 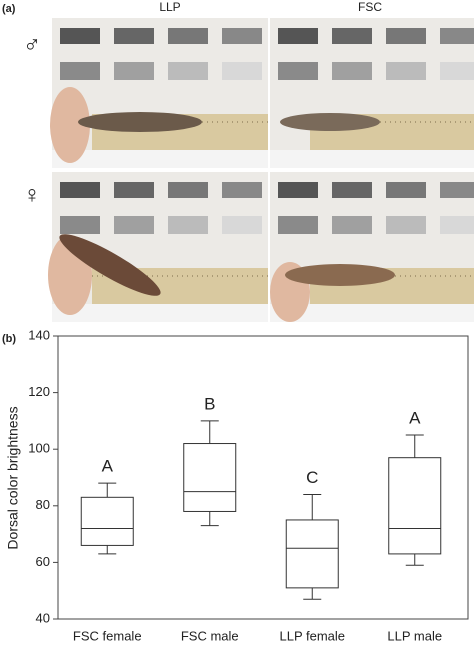 I want to click on panel-label: (a), so click(x=9, y=9).